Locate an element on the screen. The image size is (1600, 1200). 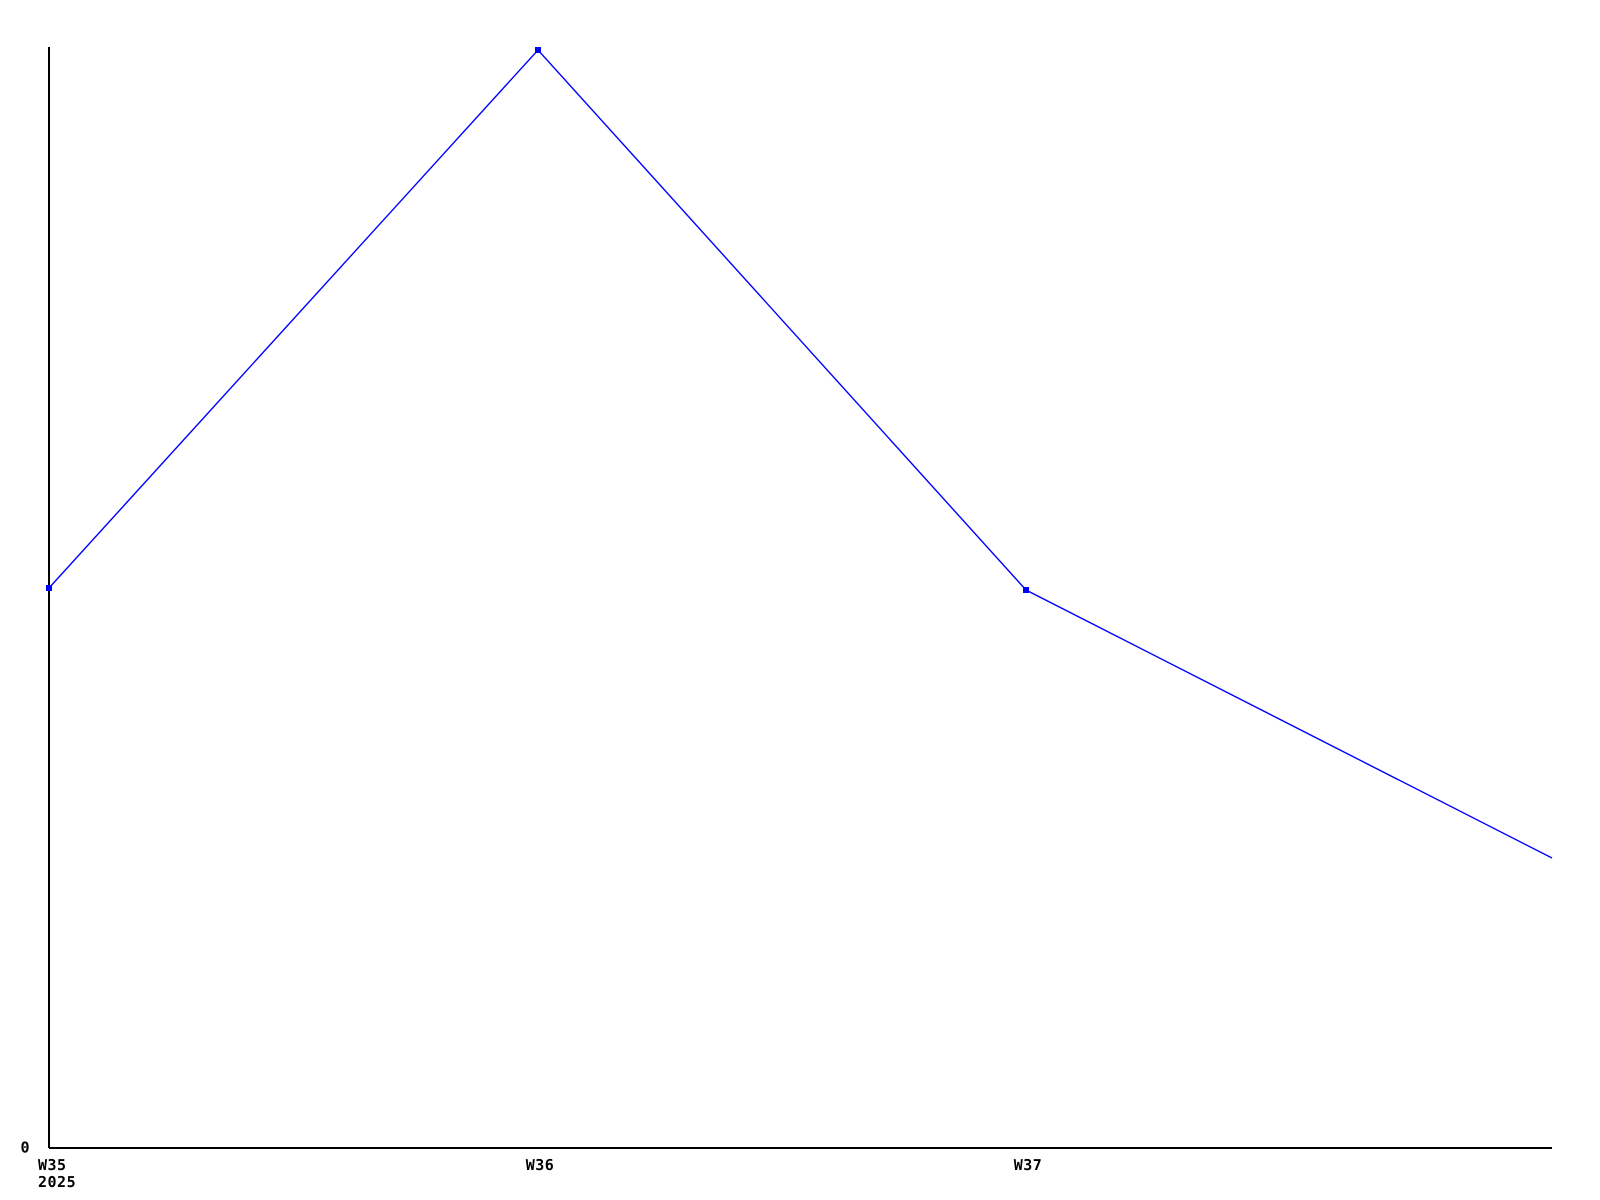
x-axis-tick-label-w36: W36 is located at coordinates (540, 1165).